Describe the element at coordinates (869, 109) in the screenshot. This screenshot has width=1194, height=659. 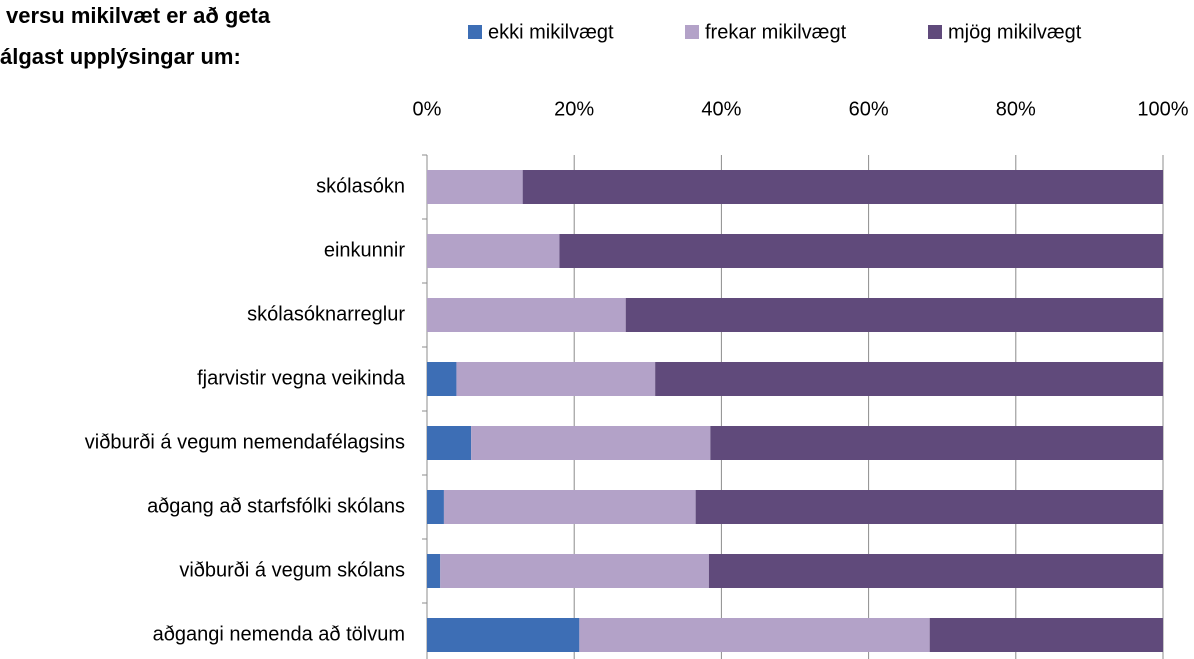
I see `x-tick-label: 60%` at that location.